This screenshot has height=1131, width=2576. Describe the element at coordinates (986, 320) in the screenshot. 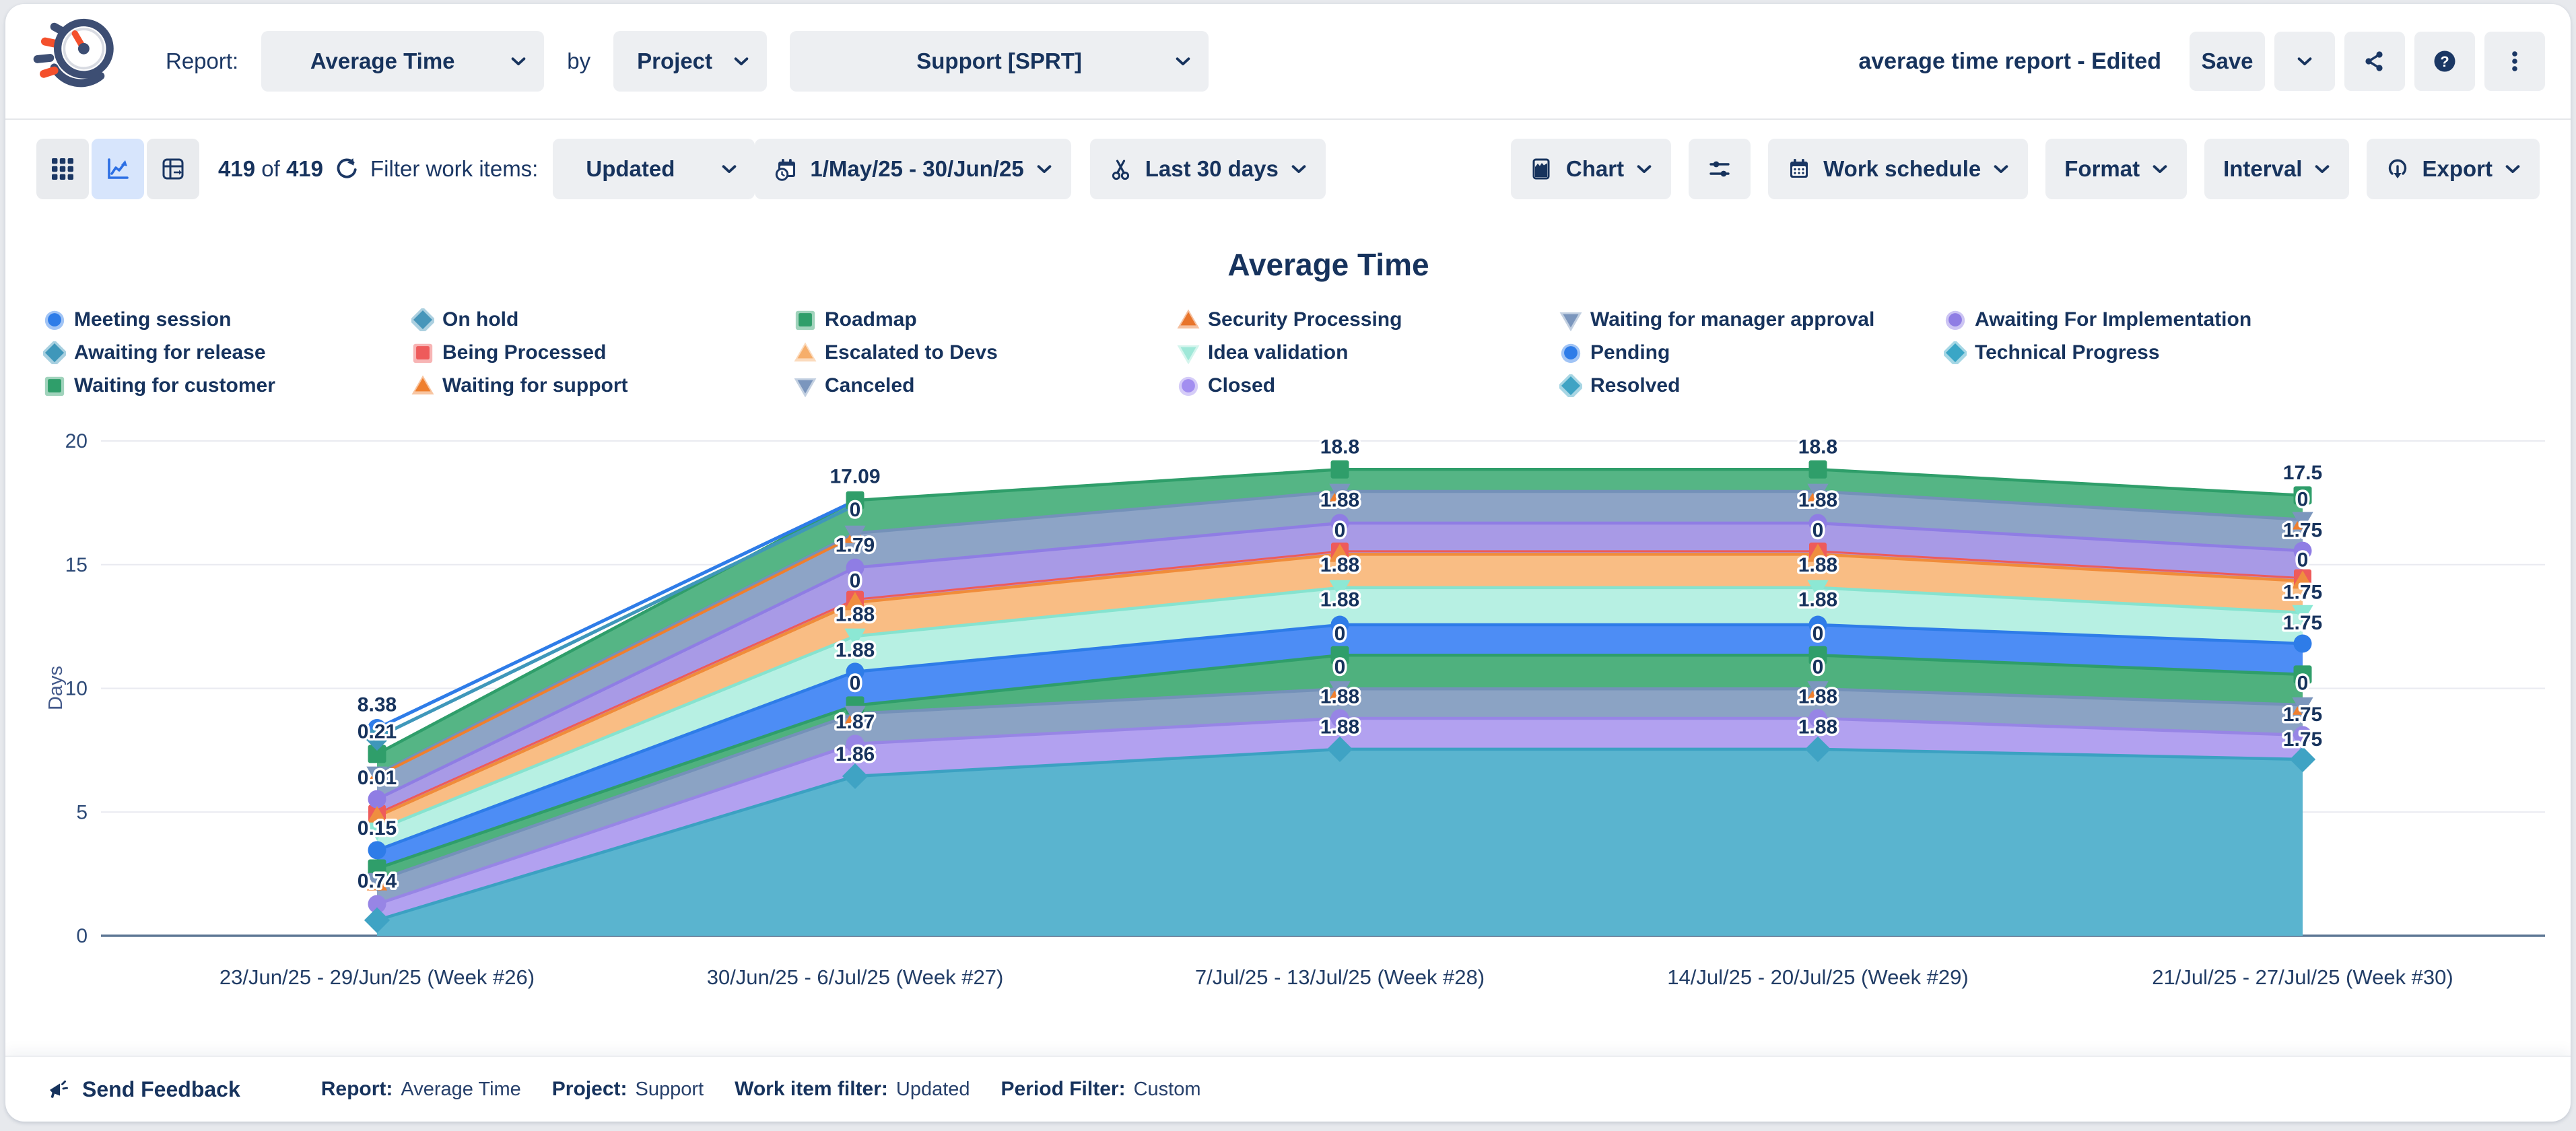

I see `legend-item-roadmap: Roadmap` at that location.